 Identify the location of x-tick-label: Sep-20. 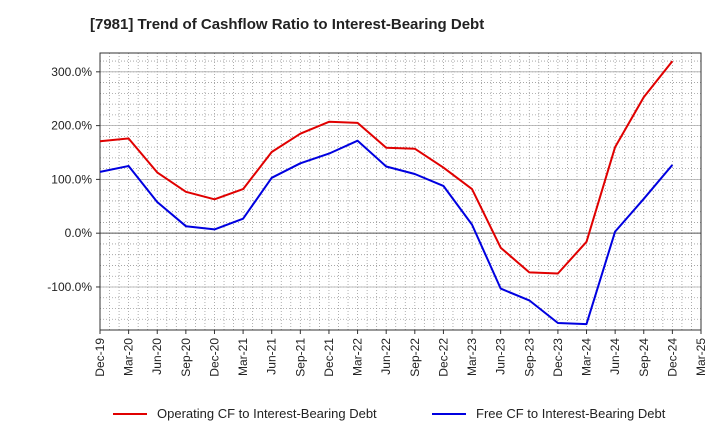
(186, 357).